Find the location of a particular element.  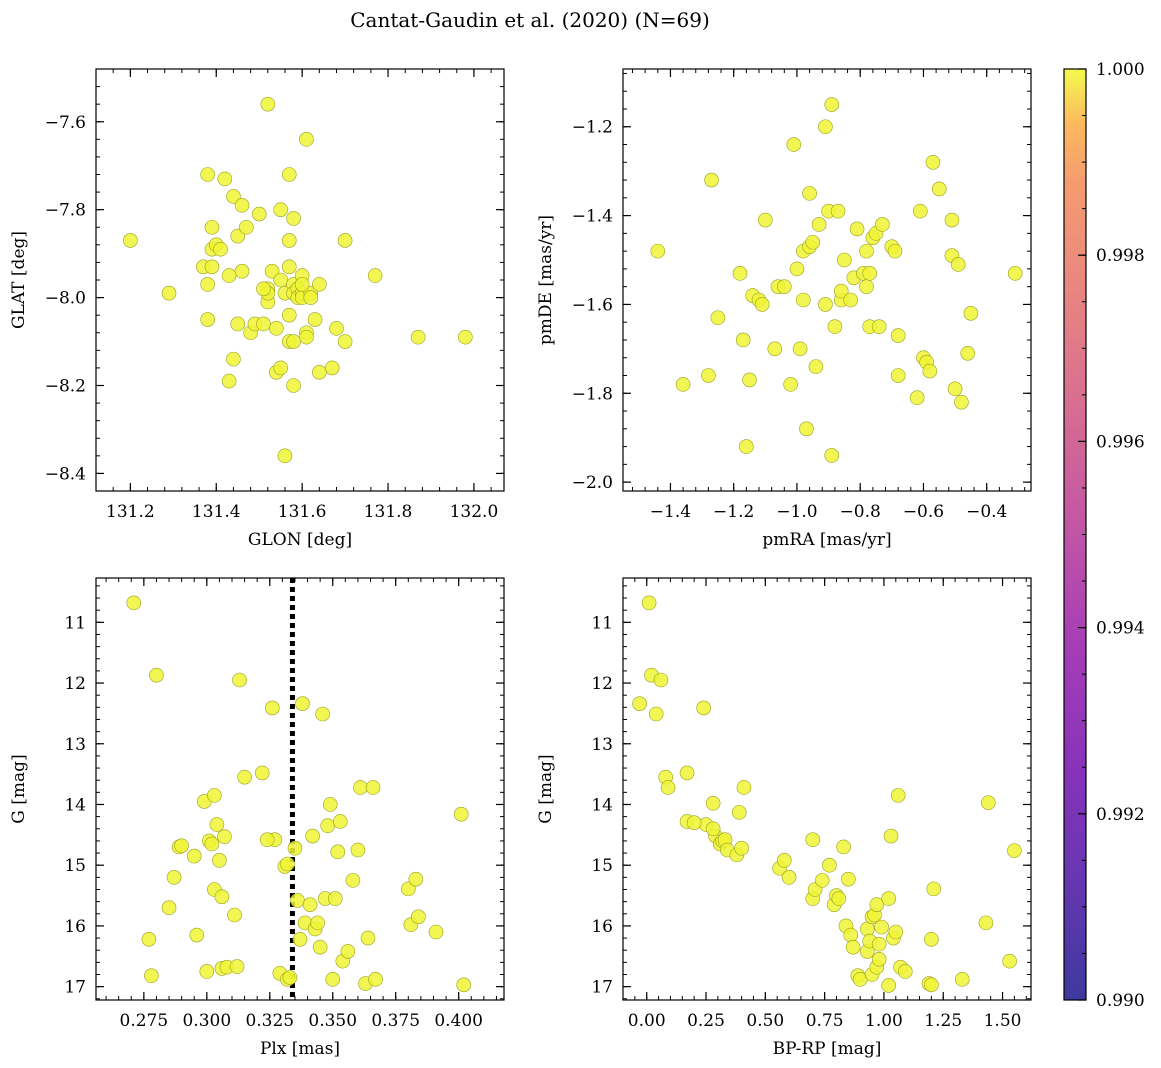

x-tick-label: 131.4 is located at coordinates (216, 512).